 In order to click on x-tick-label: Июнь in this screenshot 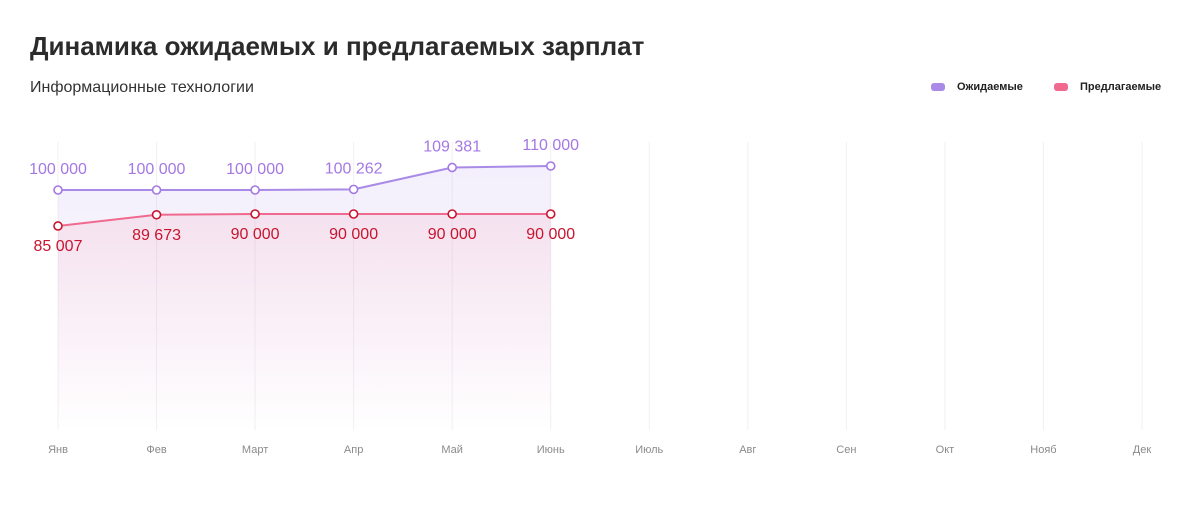, I will do `click(551, 450)`.